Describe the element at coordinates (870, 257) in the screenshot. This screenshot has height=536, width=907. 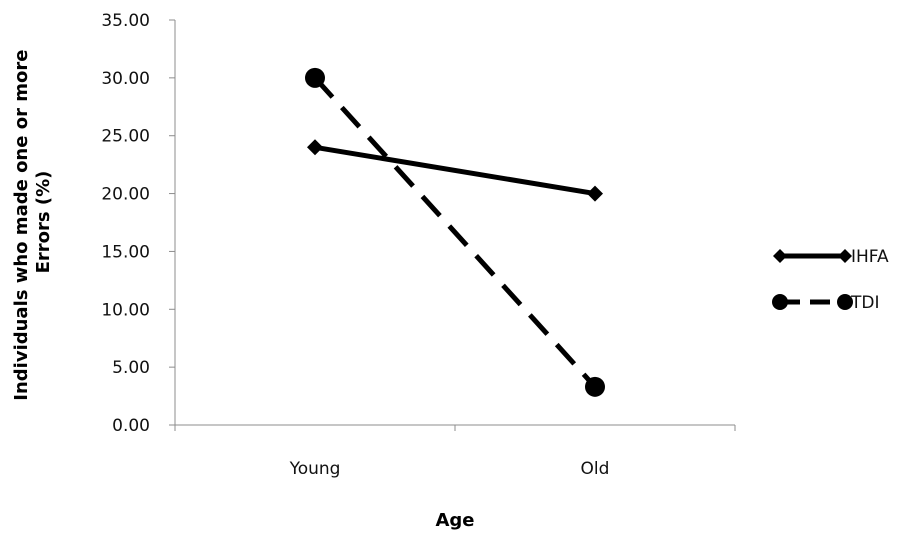
I see `legend-label-ihfa: IHFA` at that location.